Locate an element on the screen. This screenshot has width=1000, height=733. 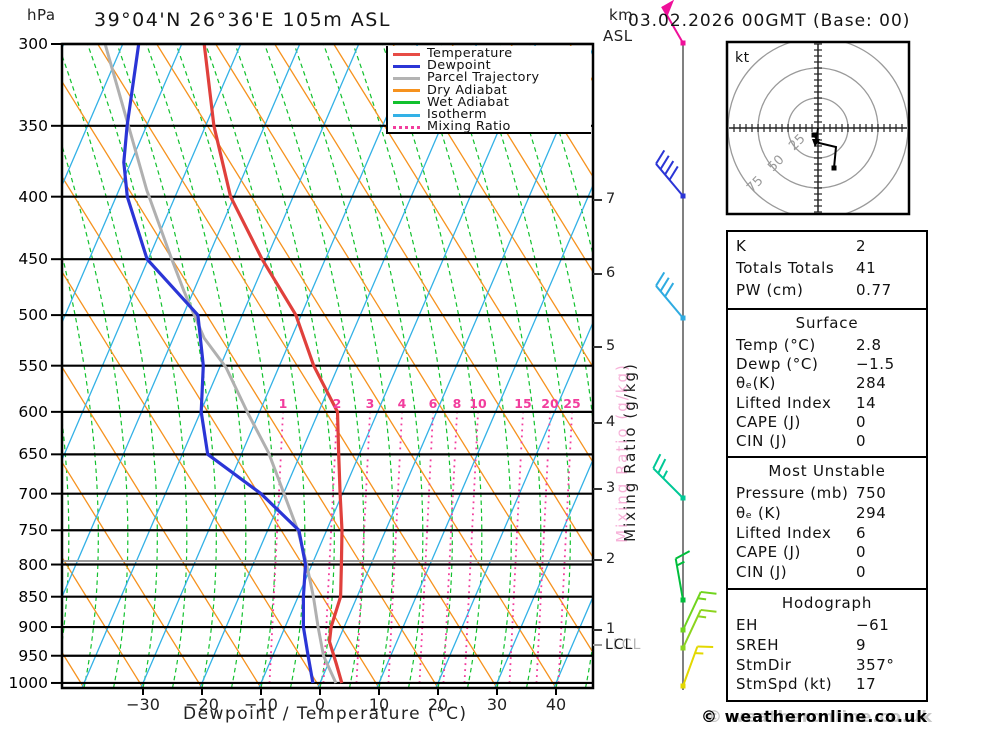
legend-item: Isotherm is located at coordinates (489, 115).